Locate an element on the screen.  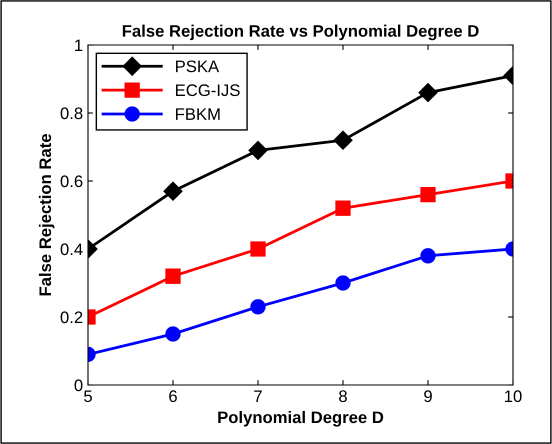
y-tick-label: 0.6 is located at coordinates (71, 181).